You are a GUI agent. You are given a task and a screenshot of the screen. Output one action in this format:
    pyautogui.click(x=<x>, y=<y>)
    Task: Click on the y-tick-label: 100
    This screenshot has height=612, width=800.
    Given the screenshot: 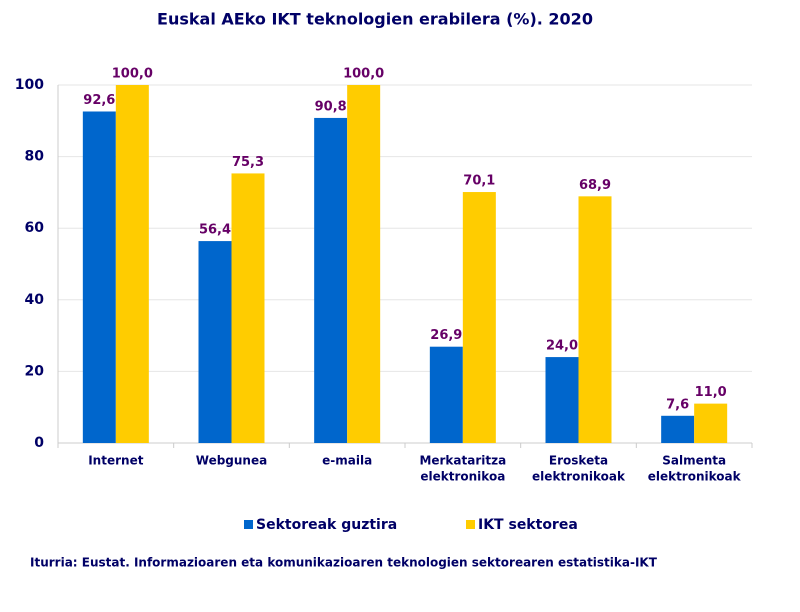 What is the action you would take?
    pyautogui.click(x=29, y=85)
    